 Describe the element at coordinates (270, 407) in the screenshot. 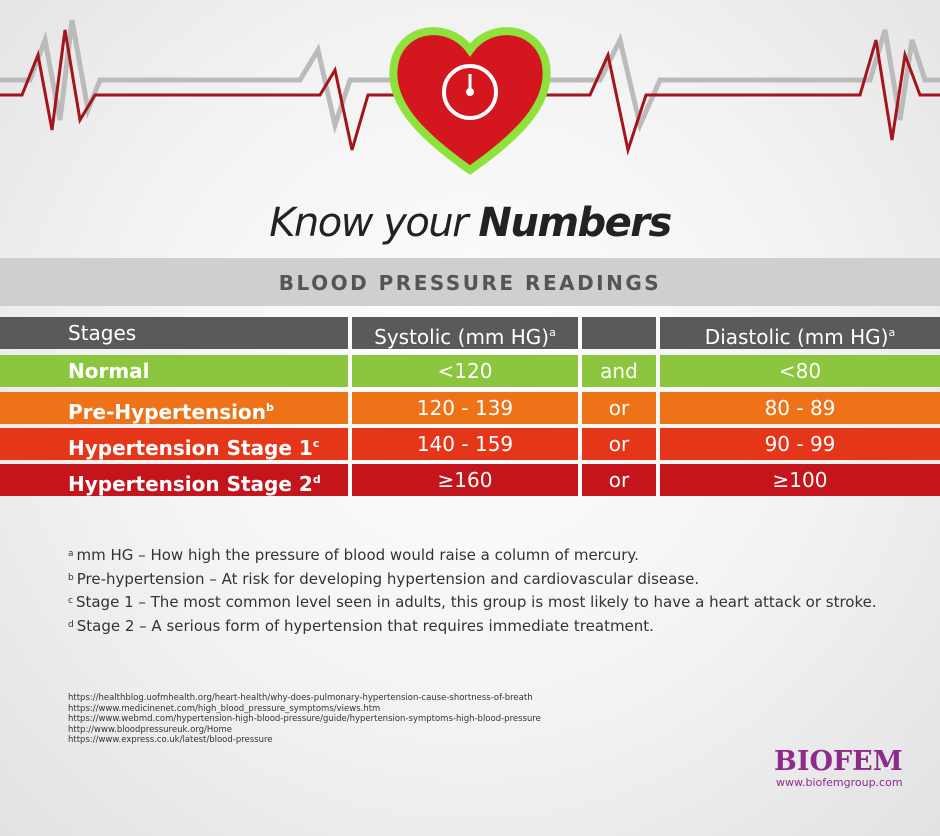

I see `stage-sup: b` at that location.